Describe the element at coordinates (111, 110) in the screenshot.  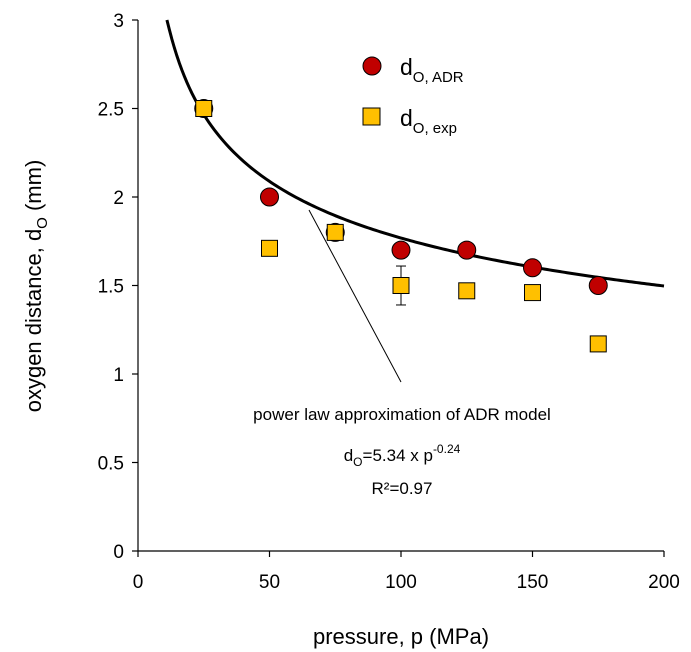
I see `y-tick-label: 2.5` at that location.